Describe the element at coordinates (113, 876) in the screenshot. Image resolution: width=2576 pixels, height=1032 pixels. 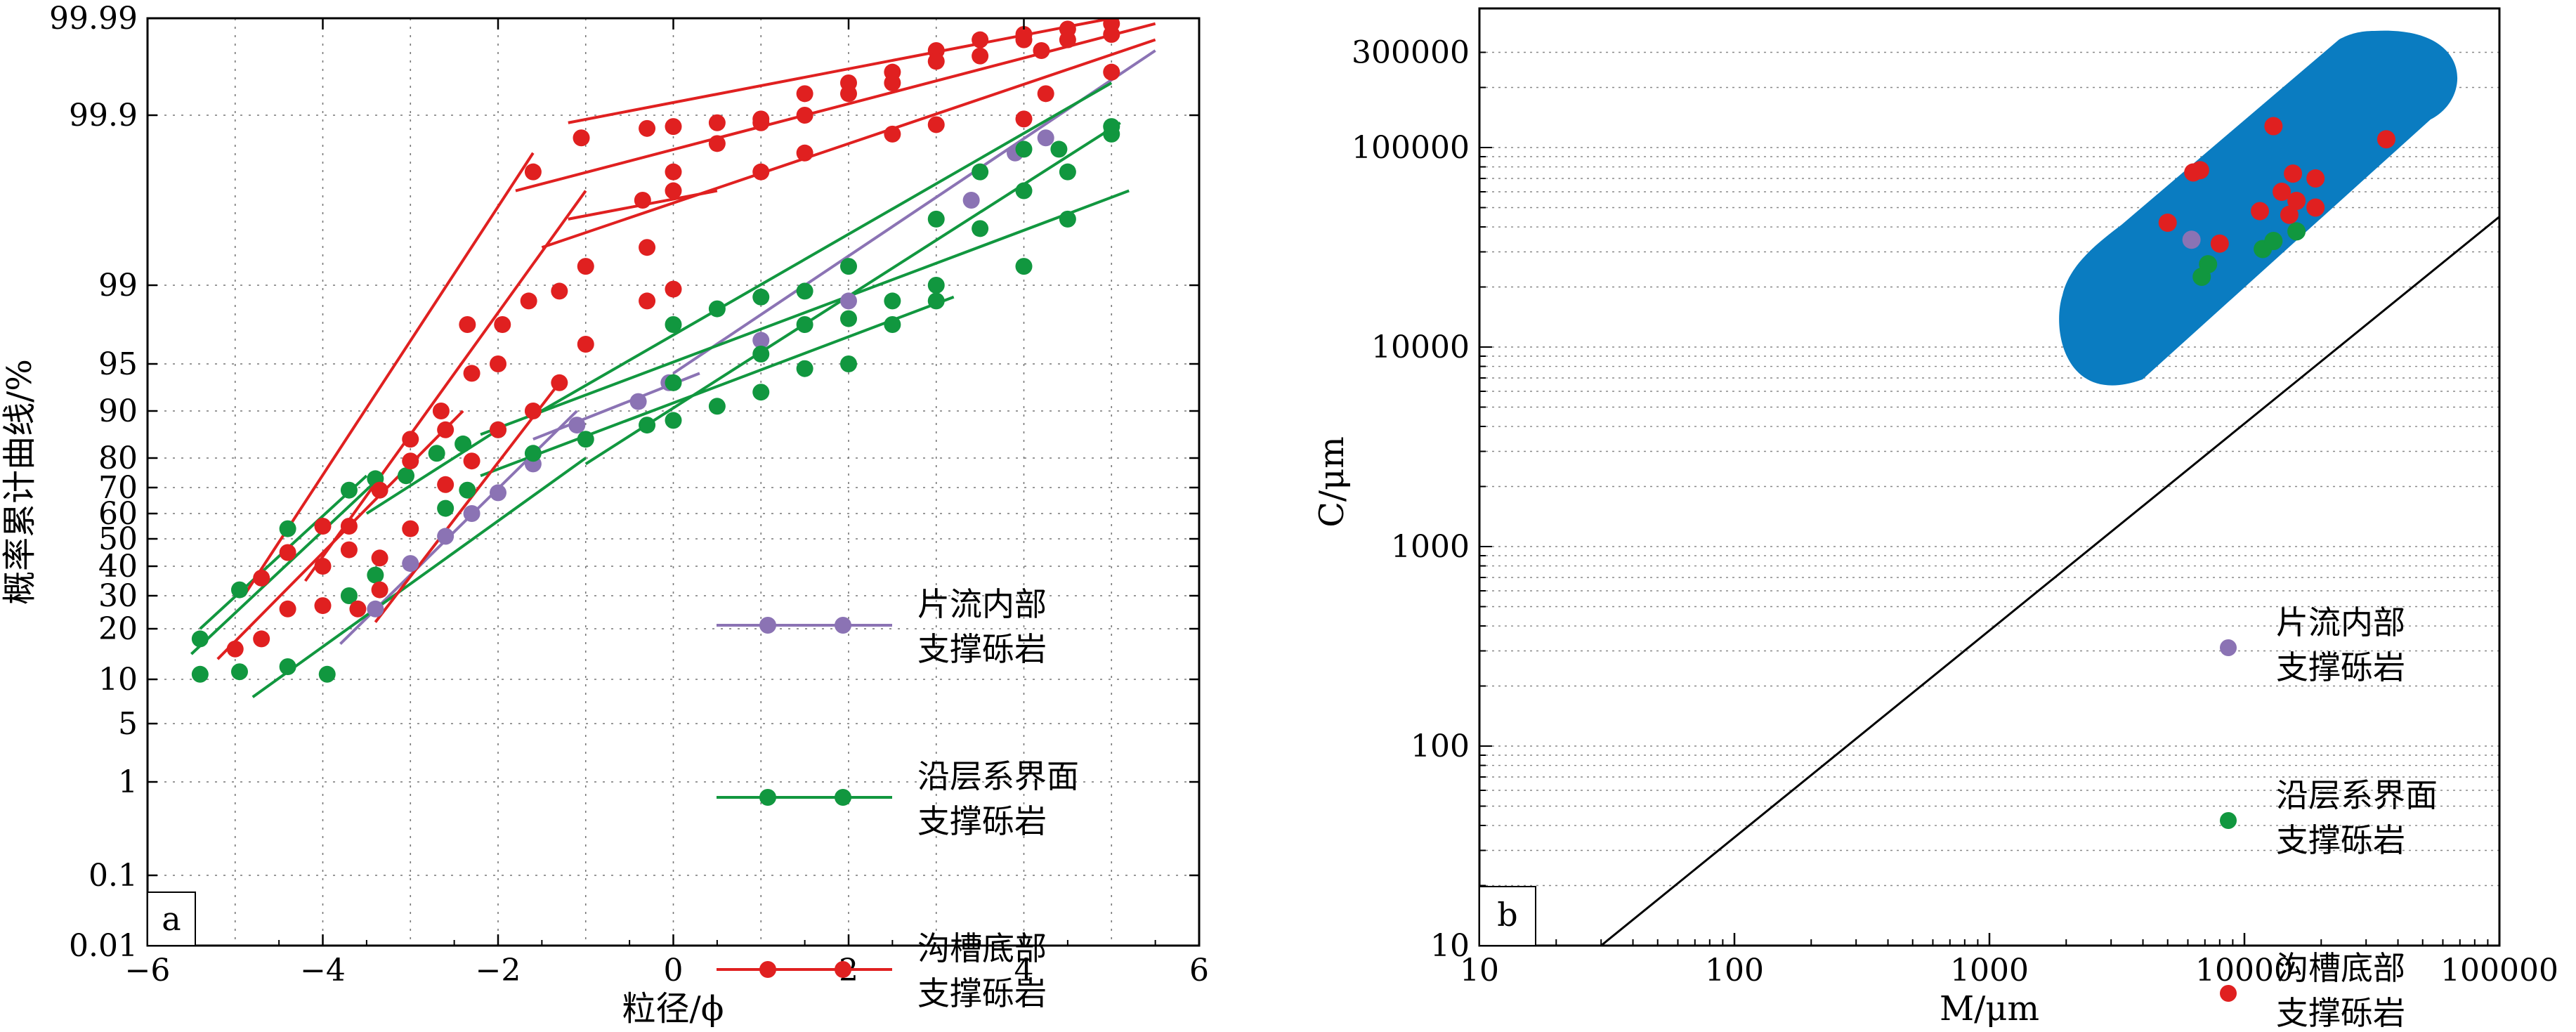
I see `ytick-label-a: 0.1` at that location.